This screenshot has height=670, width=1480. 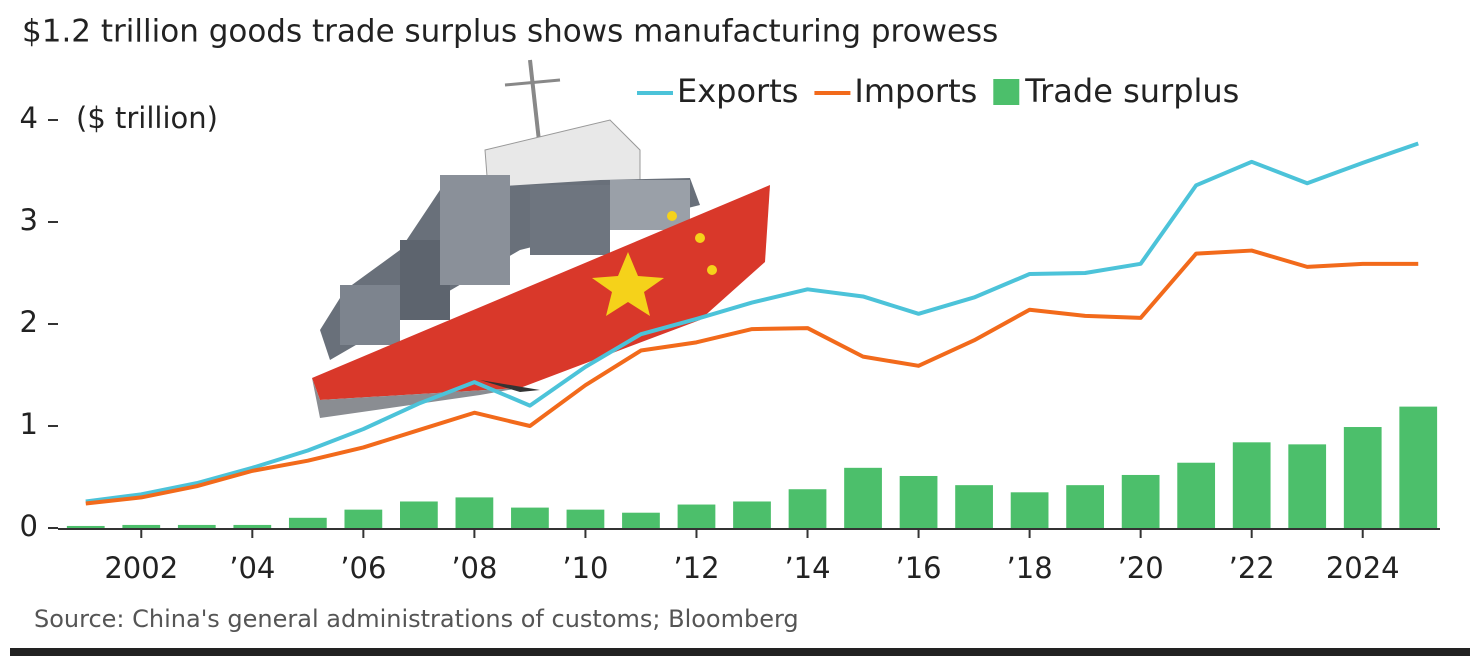 I want to click on x-tick-label: ’06, so click(x=363, y=568).